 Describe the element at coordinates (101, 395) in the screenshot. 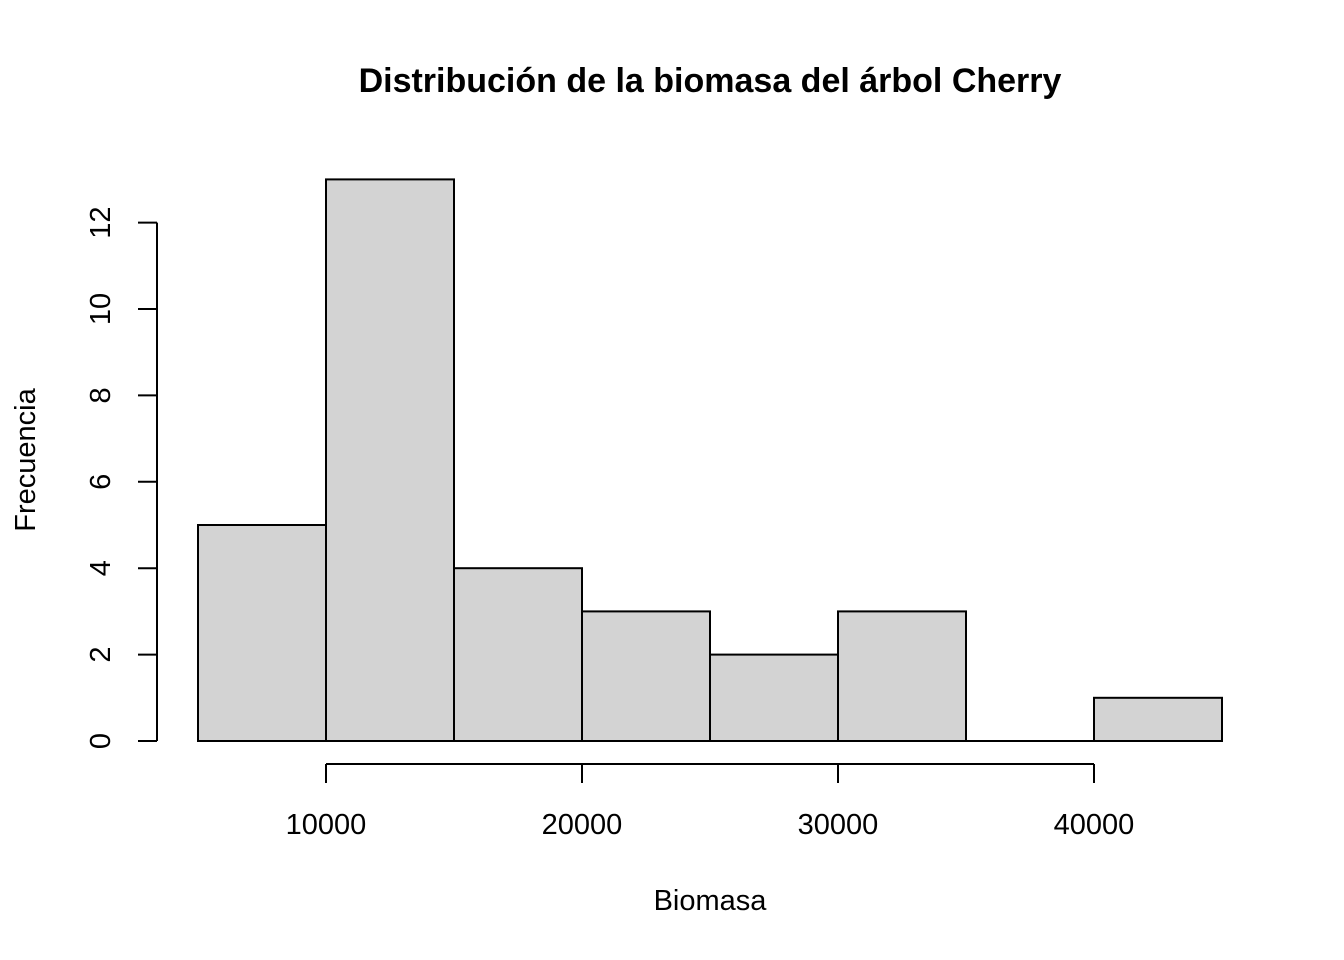

I see `y-tick-label-4: 8` at that location.